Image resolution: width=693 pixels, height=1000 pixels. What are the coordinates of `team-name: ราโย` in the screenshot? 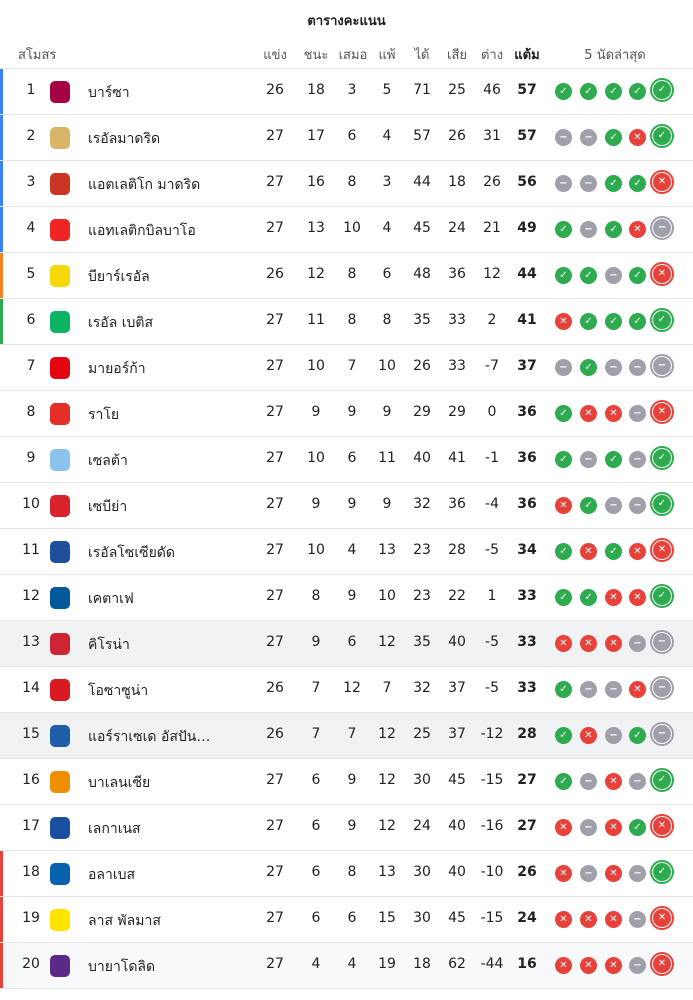 It's located at (104, 415).